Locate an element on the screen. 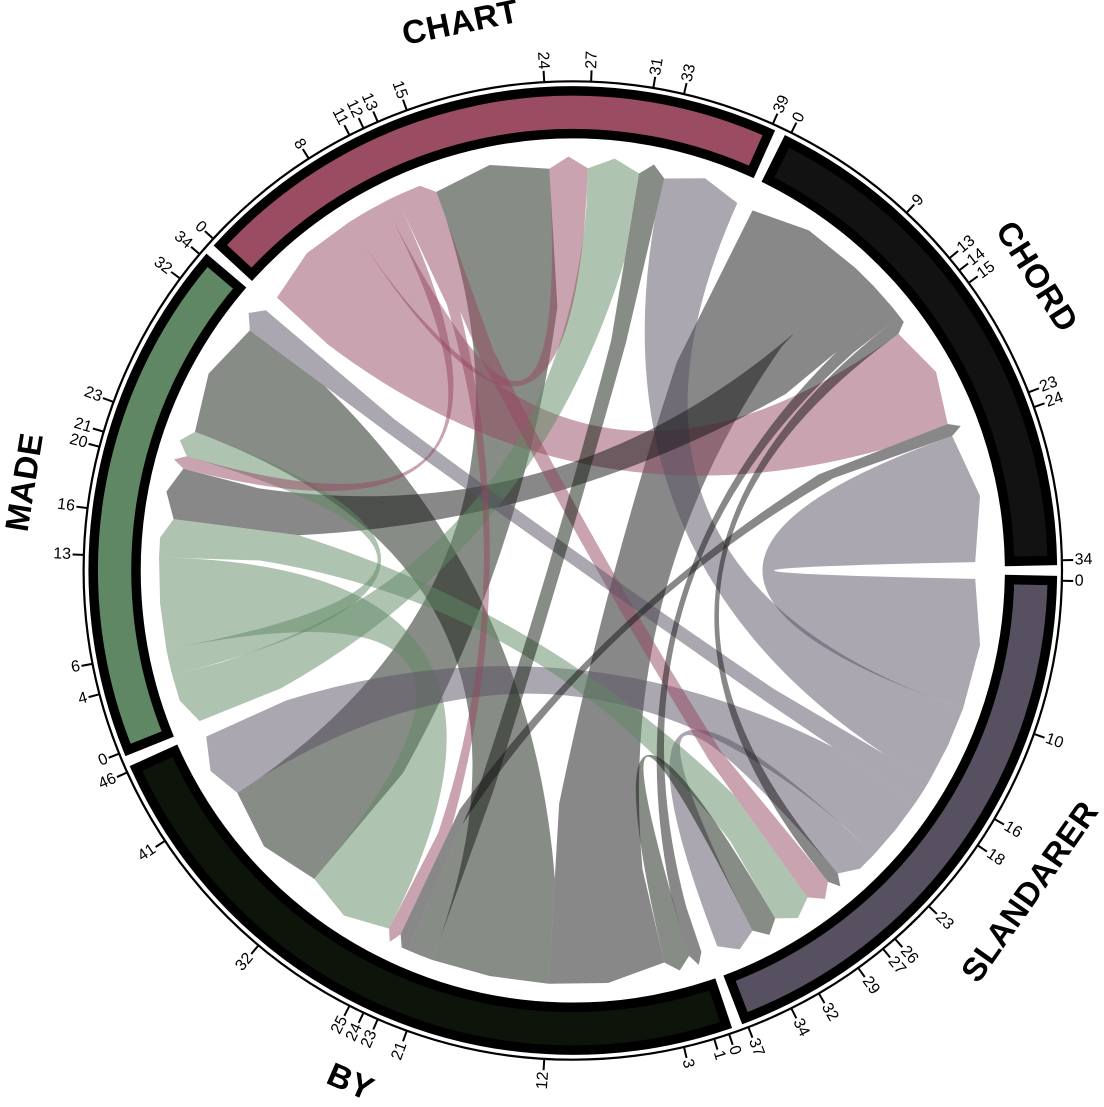  svg-text: 24 is located at coordinates (543, 60).